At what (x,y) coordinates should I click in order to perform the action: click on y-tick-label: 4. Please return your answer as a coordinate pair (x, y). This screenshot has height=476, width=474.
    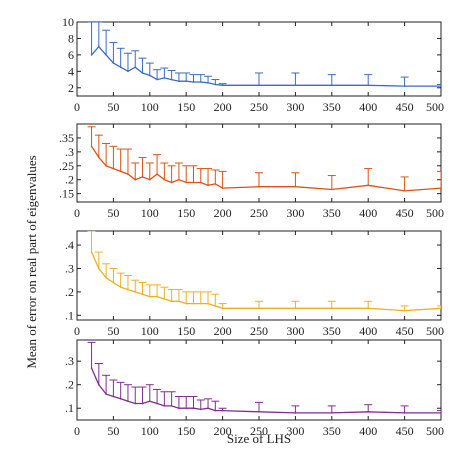
    Looking at the image, I should click on (71, 71).